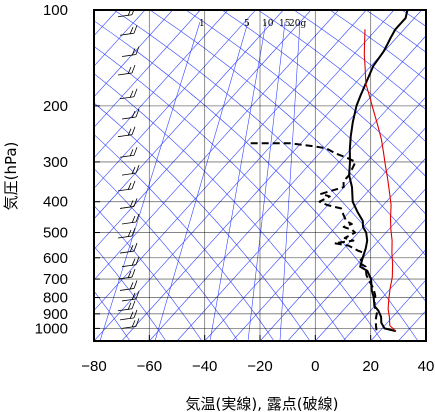 The height and width of the screenshot is (412, 435). What do you see at coordinates (285, 24) in the screenshot?
I see `mixing-ratio-label: 15` at bounding box center [285, 24].